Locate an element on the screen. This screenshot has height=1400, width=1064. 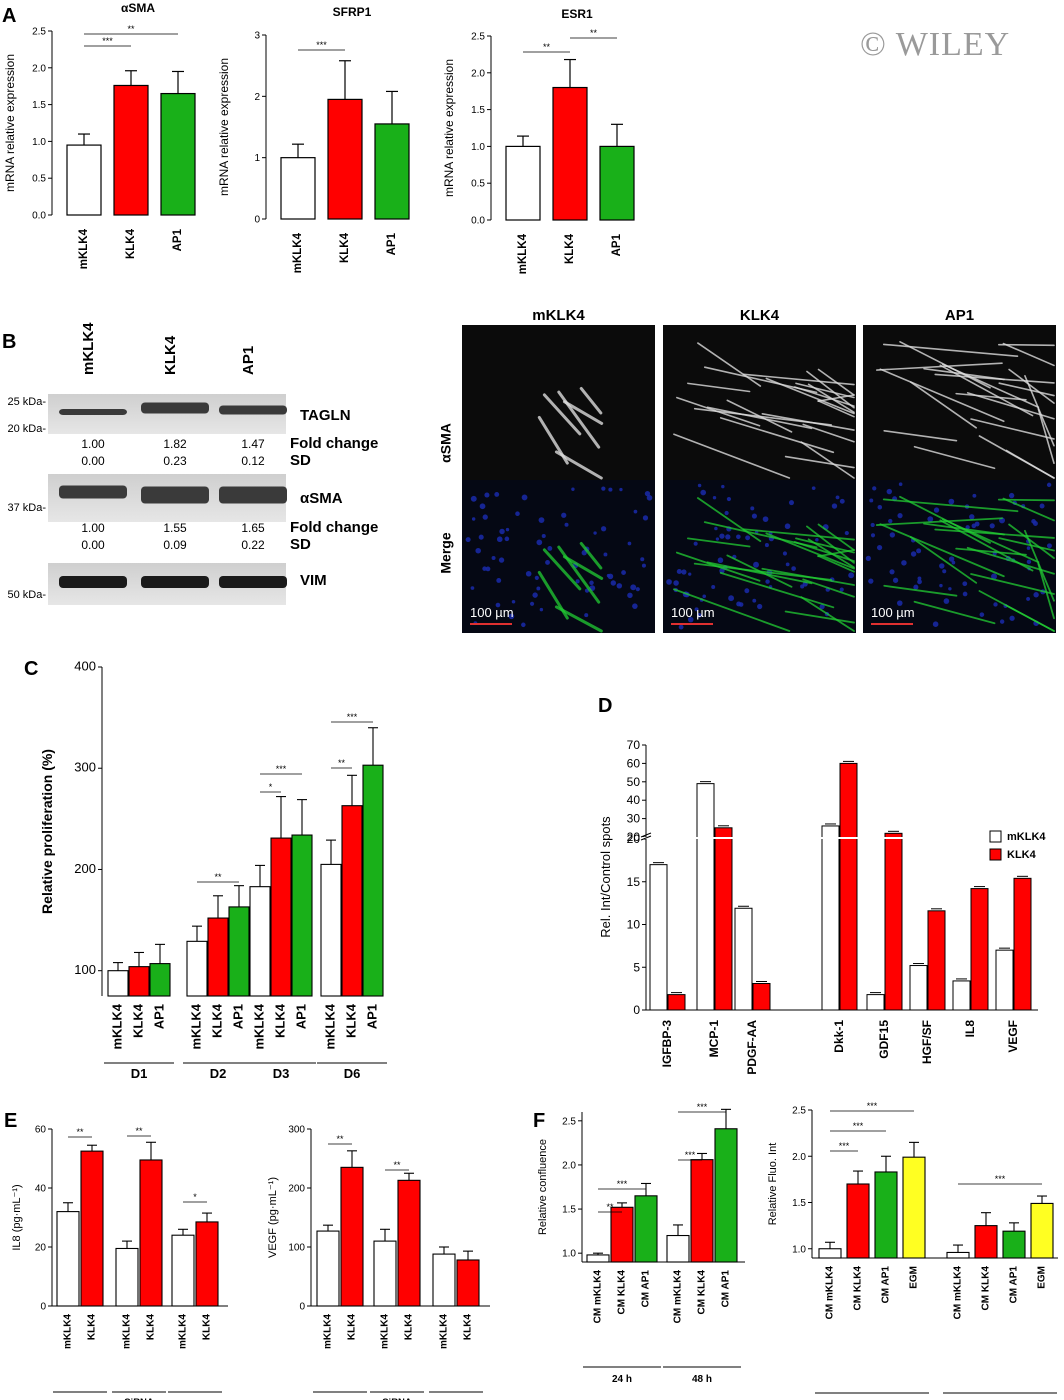
group-label: 48 h is located at coordinates (702, 1379).